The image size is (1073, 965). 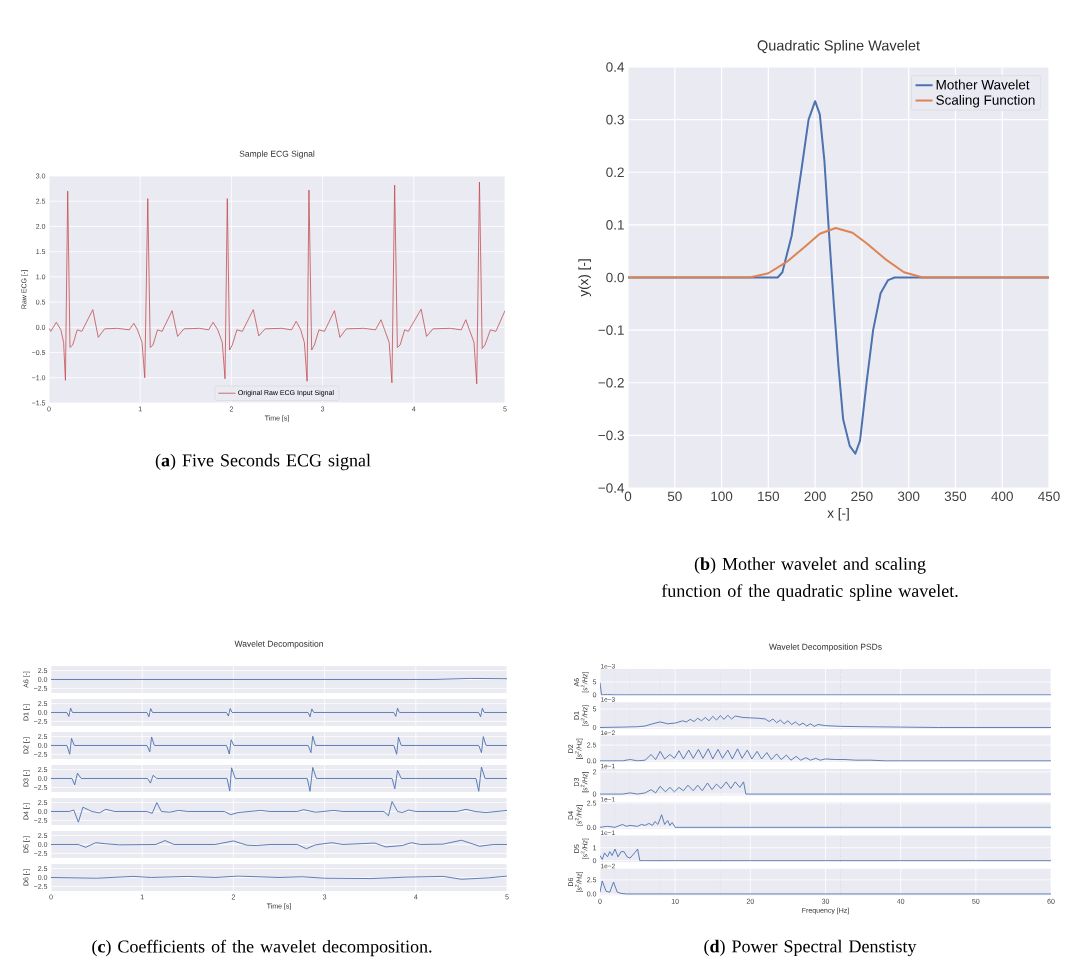 I want to click on x-tick-label: 200, so click(x=815, y=496).